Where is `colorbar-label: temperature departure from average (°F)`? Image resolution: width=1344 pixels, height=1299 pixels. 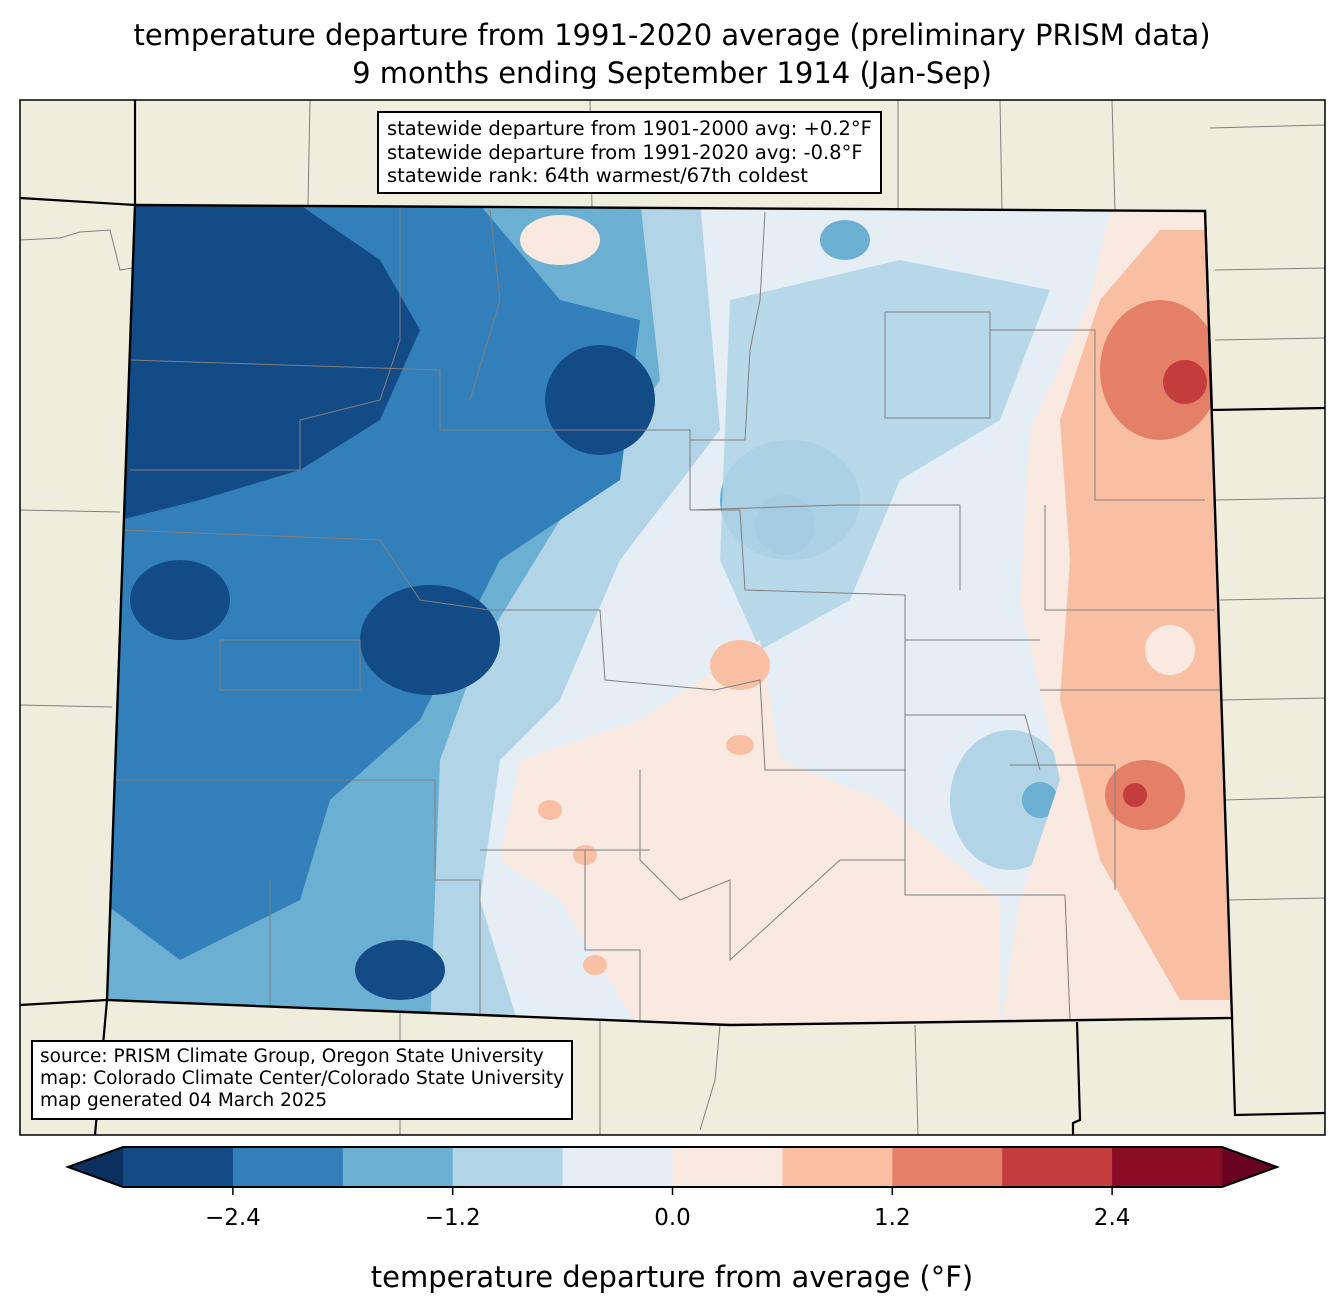
colorbar-label: temperature departure from average (°F) is located at coordinates (672, 1277).